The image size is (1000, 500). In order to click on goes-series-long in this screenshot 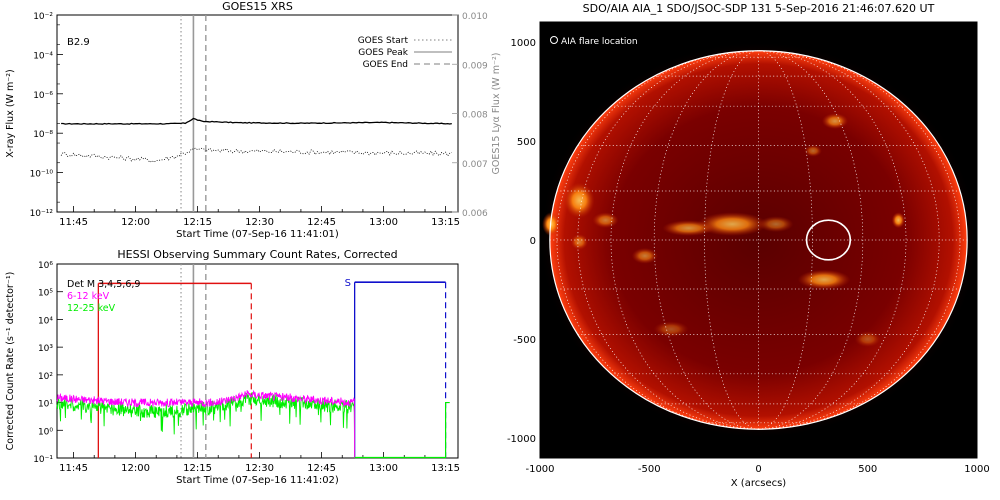, I will do `click(256, 121)`.